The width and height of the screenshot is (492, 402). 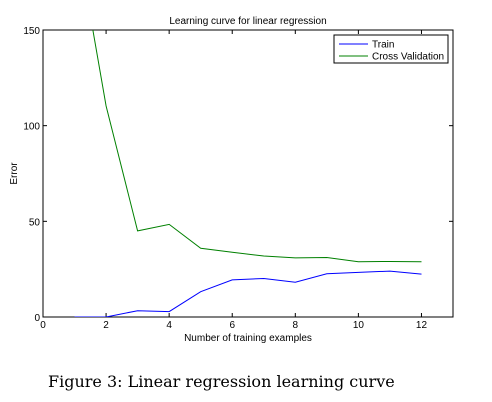 What do you see at coordinates (247, 21) in the screenshot?
I see `chart-title: Learning curve for linear regression` at bounding box center [247, 21].